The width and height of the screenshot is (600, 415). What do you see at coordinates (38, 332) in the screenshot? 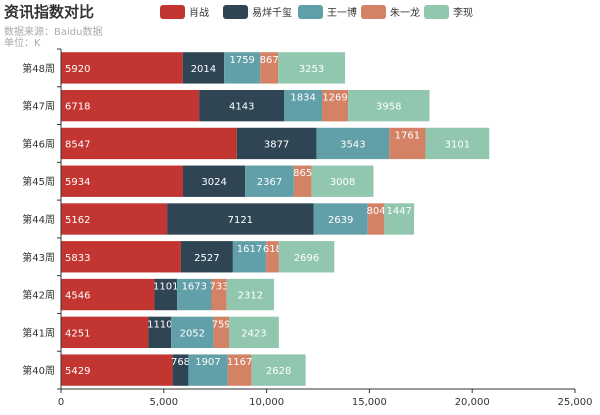
I see `y-tick-label: 第41周` at bounding box center [38, 332].